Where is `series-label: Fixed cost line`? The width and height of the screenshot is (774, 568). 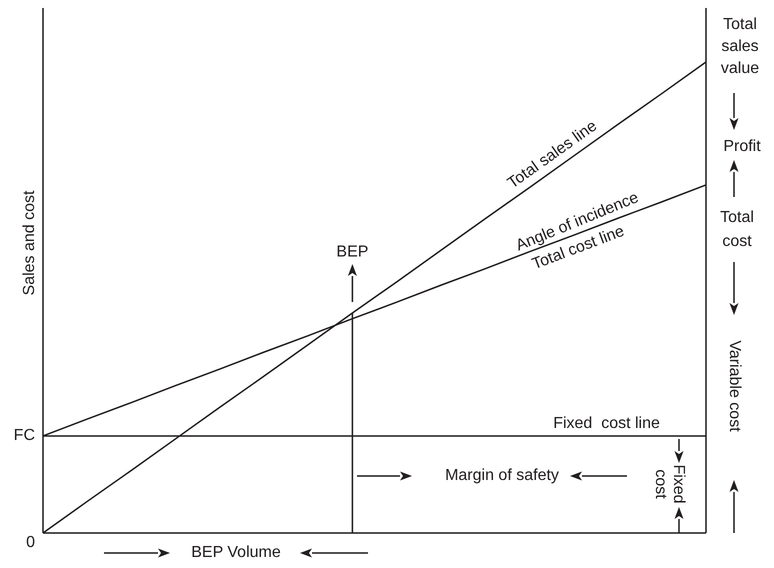
series-label: Fixed cost line is located at coordinates (606, 423).